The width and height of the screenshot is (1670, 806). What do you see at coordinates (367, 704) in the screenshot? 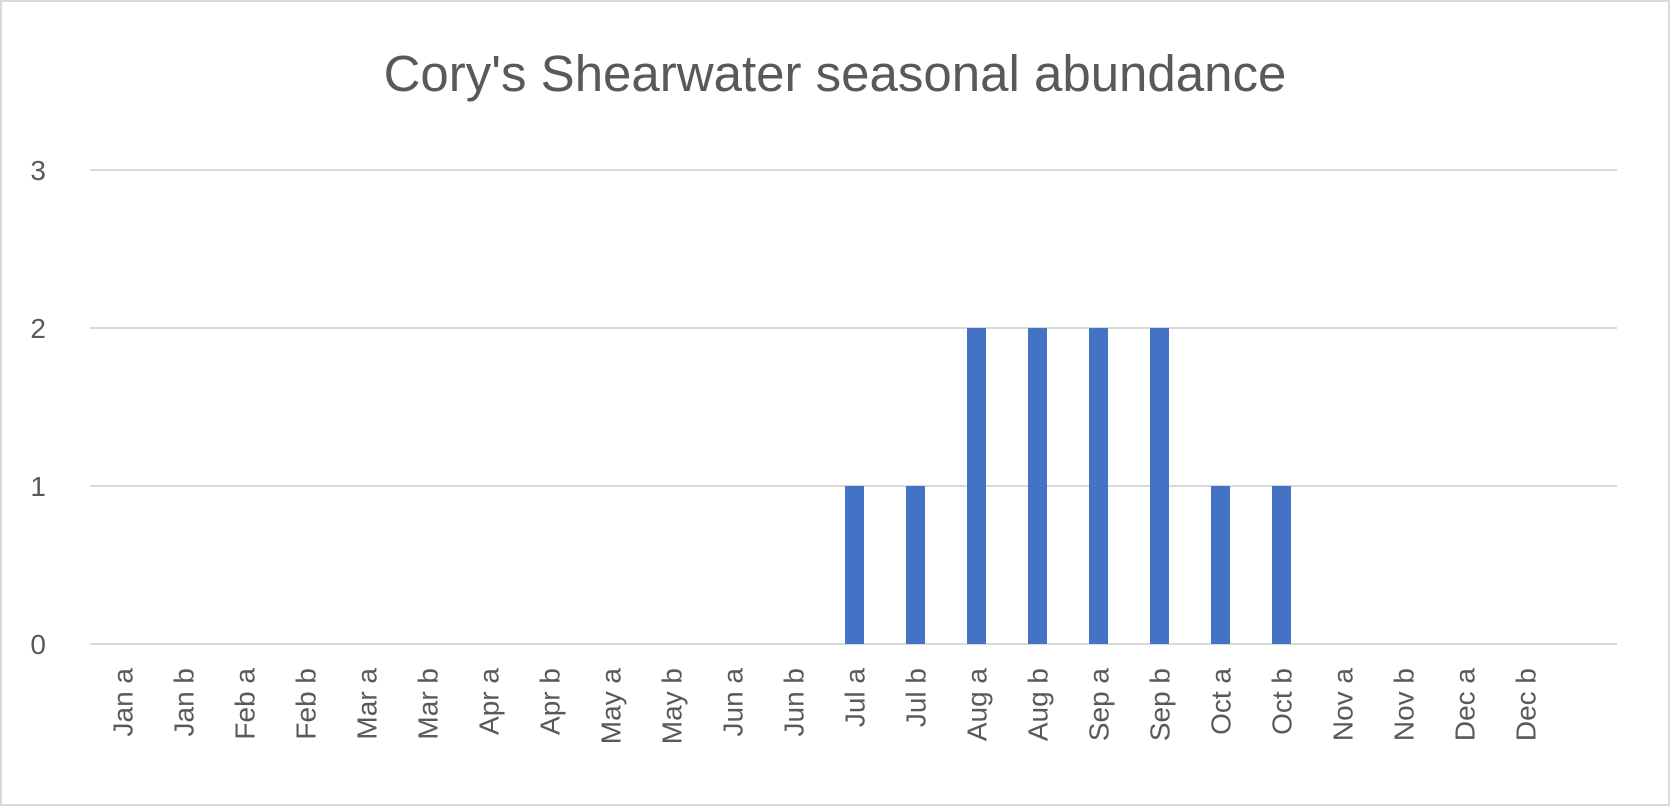
I see `x-tick-label: Mar a` at bounding box center [367, 704].